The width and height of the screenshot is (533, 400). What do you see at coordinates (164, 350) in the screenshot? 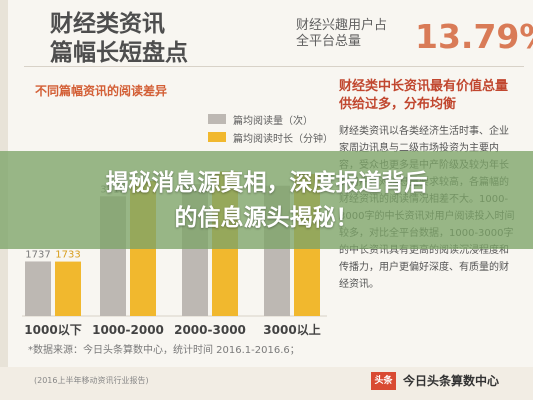
I see `source-note: *数据来源：今日头条算数中心，统计时间 2016.1-2016.6；` at bounding box center [164, 350].